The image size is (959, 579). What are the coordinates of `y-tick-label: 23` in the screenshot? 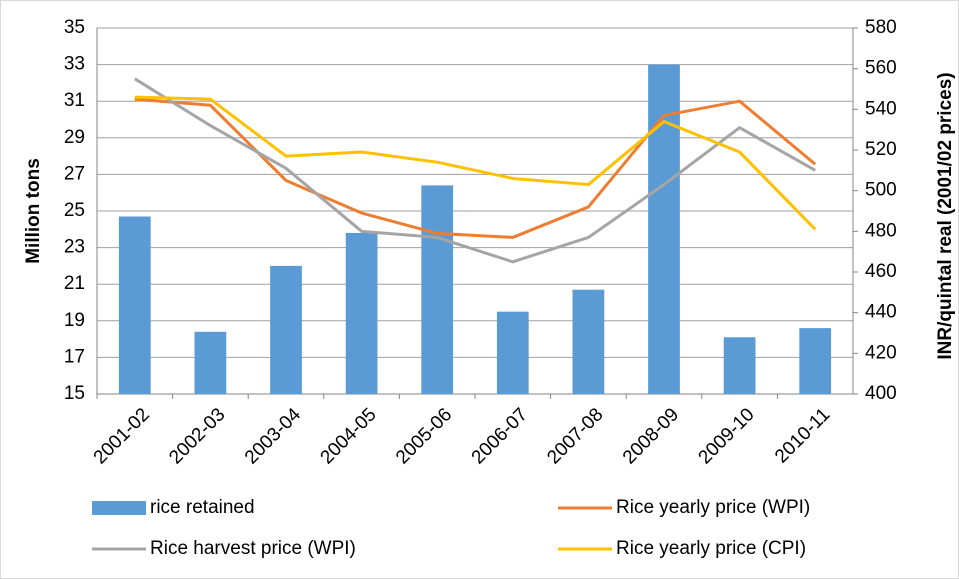 It's located at (74, 247).